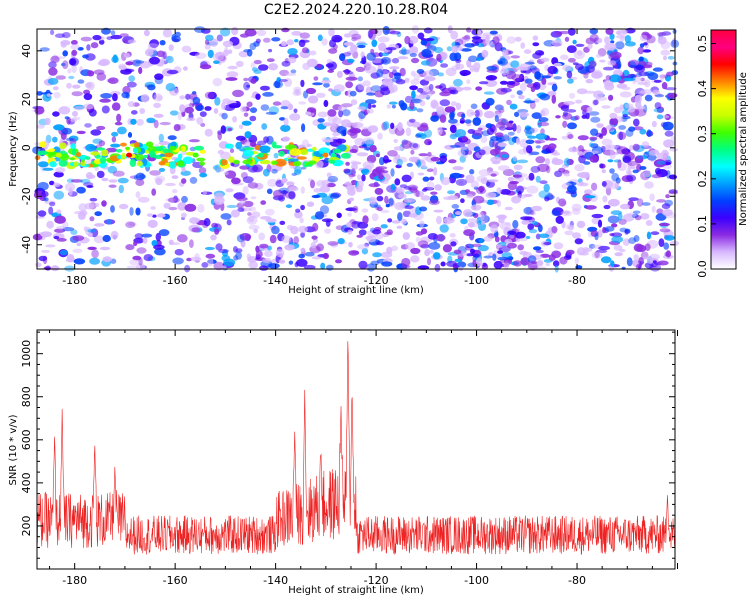 This screenshot has height=604, width=750. I want to click on snr-y-tick-label: 200, so click(26, 525).